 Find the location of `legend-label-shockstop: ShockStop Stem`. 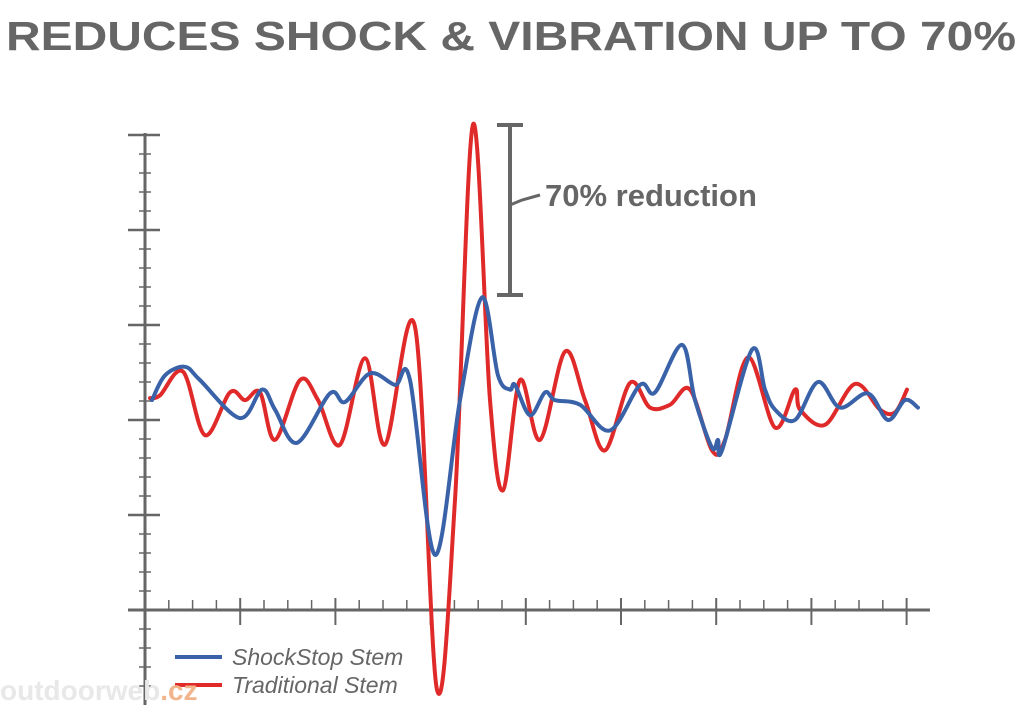

legend-label-shockstop: ShockStop Stem is located at coordinates (317, 657).